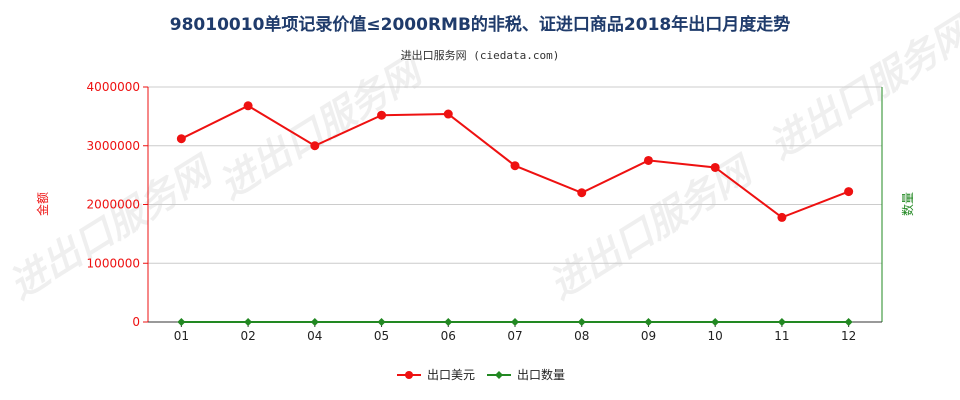  Describe the element at coordinates (381, 336) in the screenshot. I see `x-tick-label: 05` at that location.